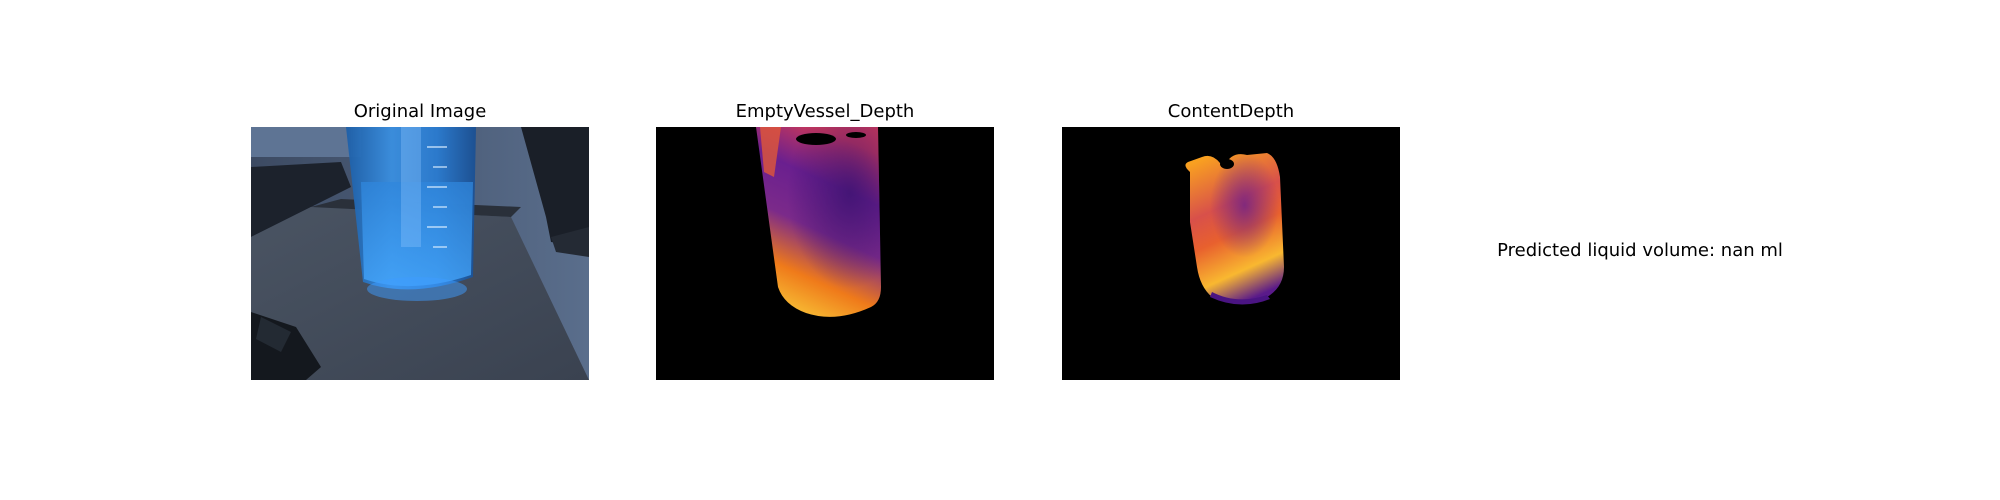  Describe the element at coordinates (420, 111) in the screenshot. I see `panel-title-original: Original Image` at that location.